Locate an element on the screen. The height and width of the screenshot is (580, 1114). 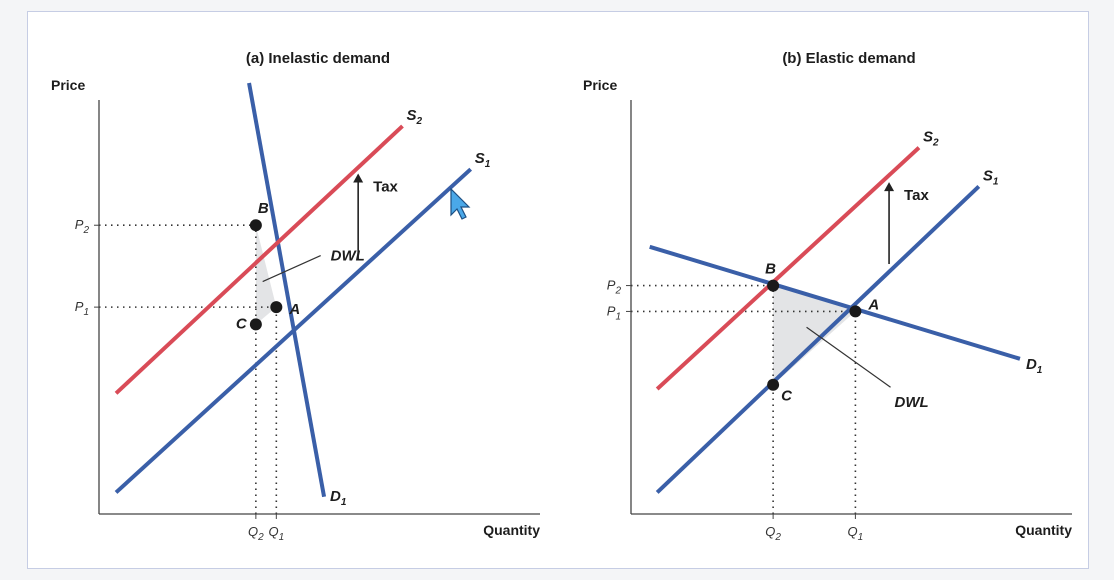
panel-a-tax-label: Tax is located at coordinates (385, 187).